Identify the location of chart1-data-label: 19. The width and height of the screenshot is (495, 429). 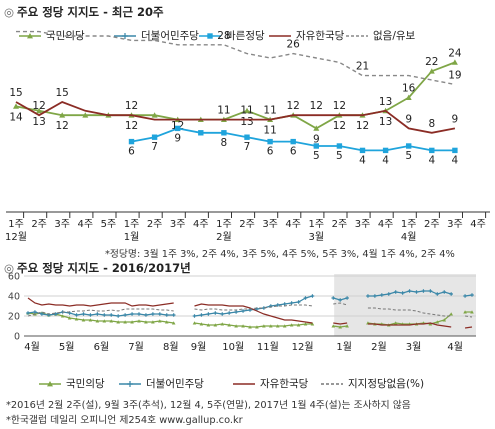
(454, 75).